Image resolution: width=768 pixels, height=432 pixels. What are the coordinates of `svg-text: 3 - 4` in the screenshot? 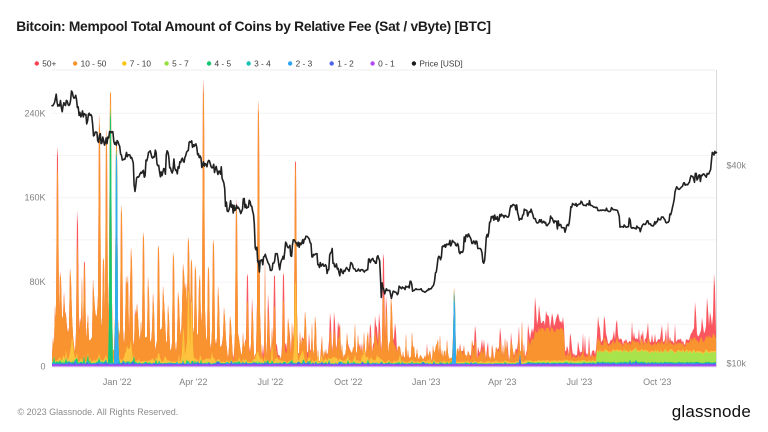 It's located at (262, 64).